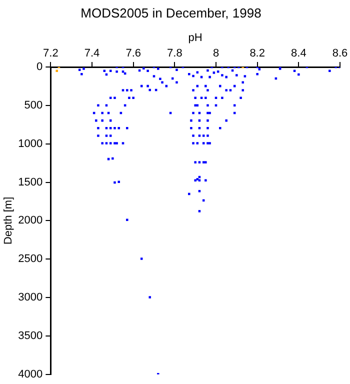 The width and height of the screenshot is (350, 384). I want to click on y-axis-title: Depth [m], so click(8, 220).